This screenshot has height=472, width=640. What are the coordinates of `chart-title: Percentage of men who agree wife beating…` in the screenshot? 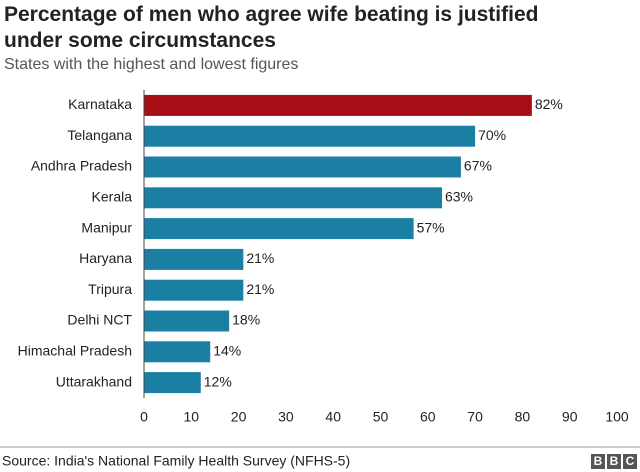 It's located at (271, 27).